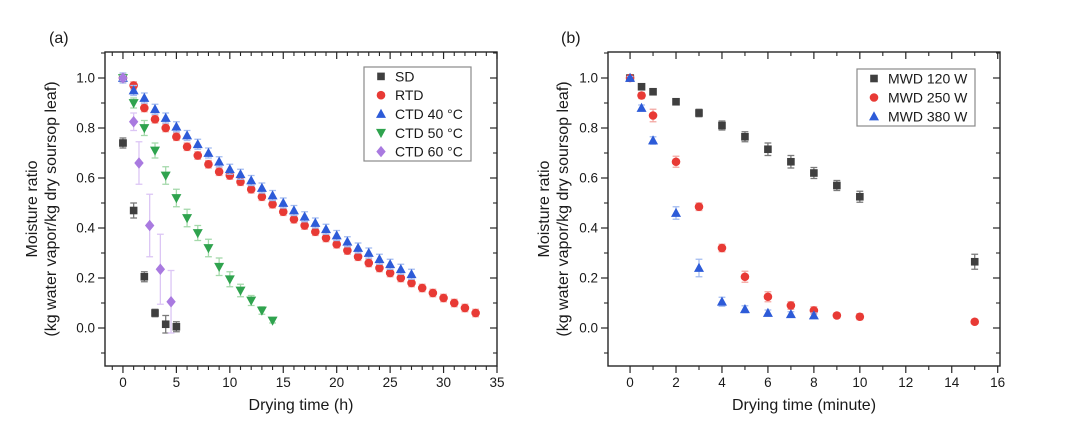  Describe the element at coordinates (588, 178) in the screenshot. I see `y-tick-label: 0.6` at that location.